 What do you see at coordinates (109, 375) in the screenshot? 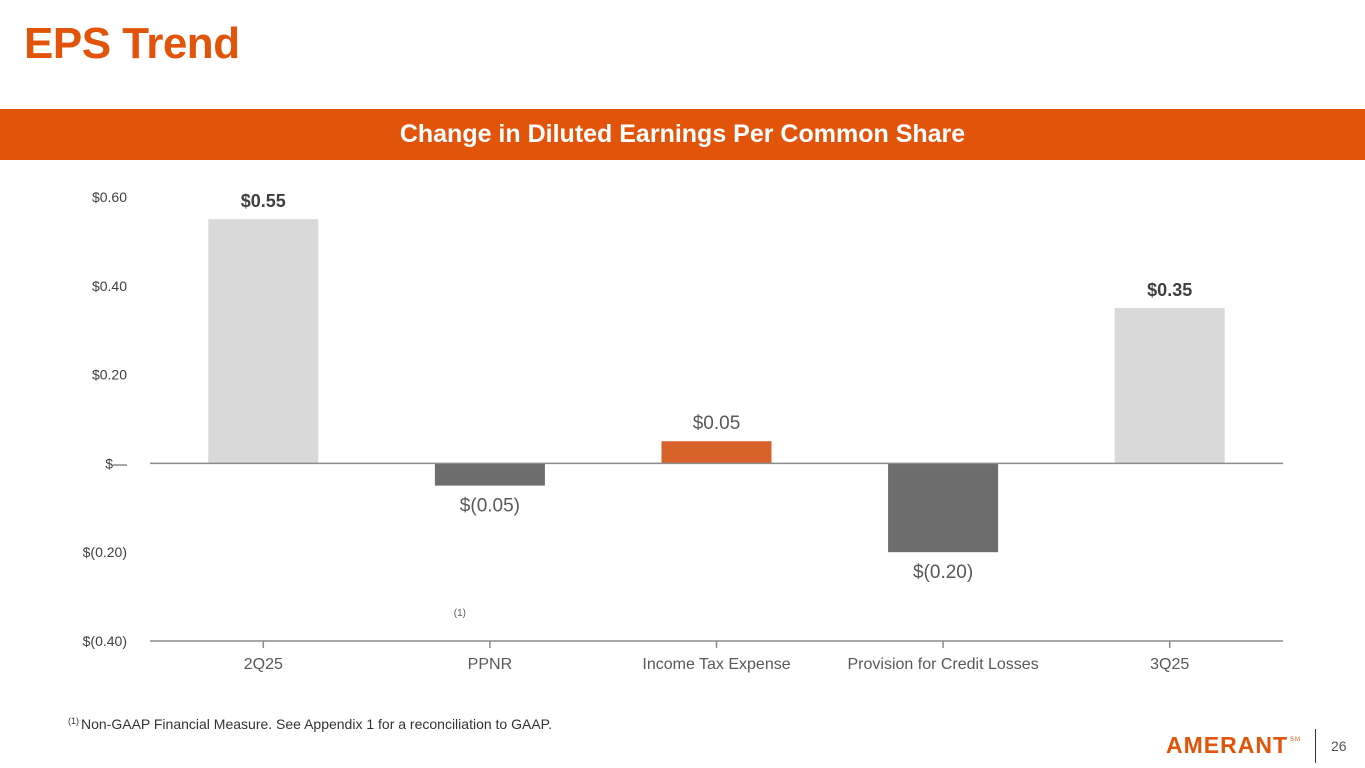
I see `y-tick-label: $0.20` at bounding box center [109, 375].